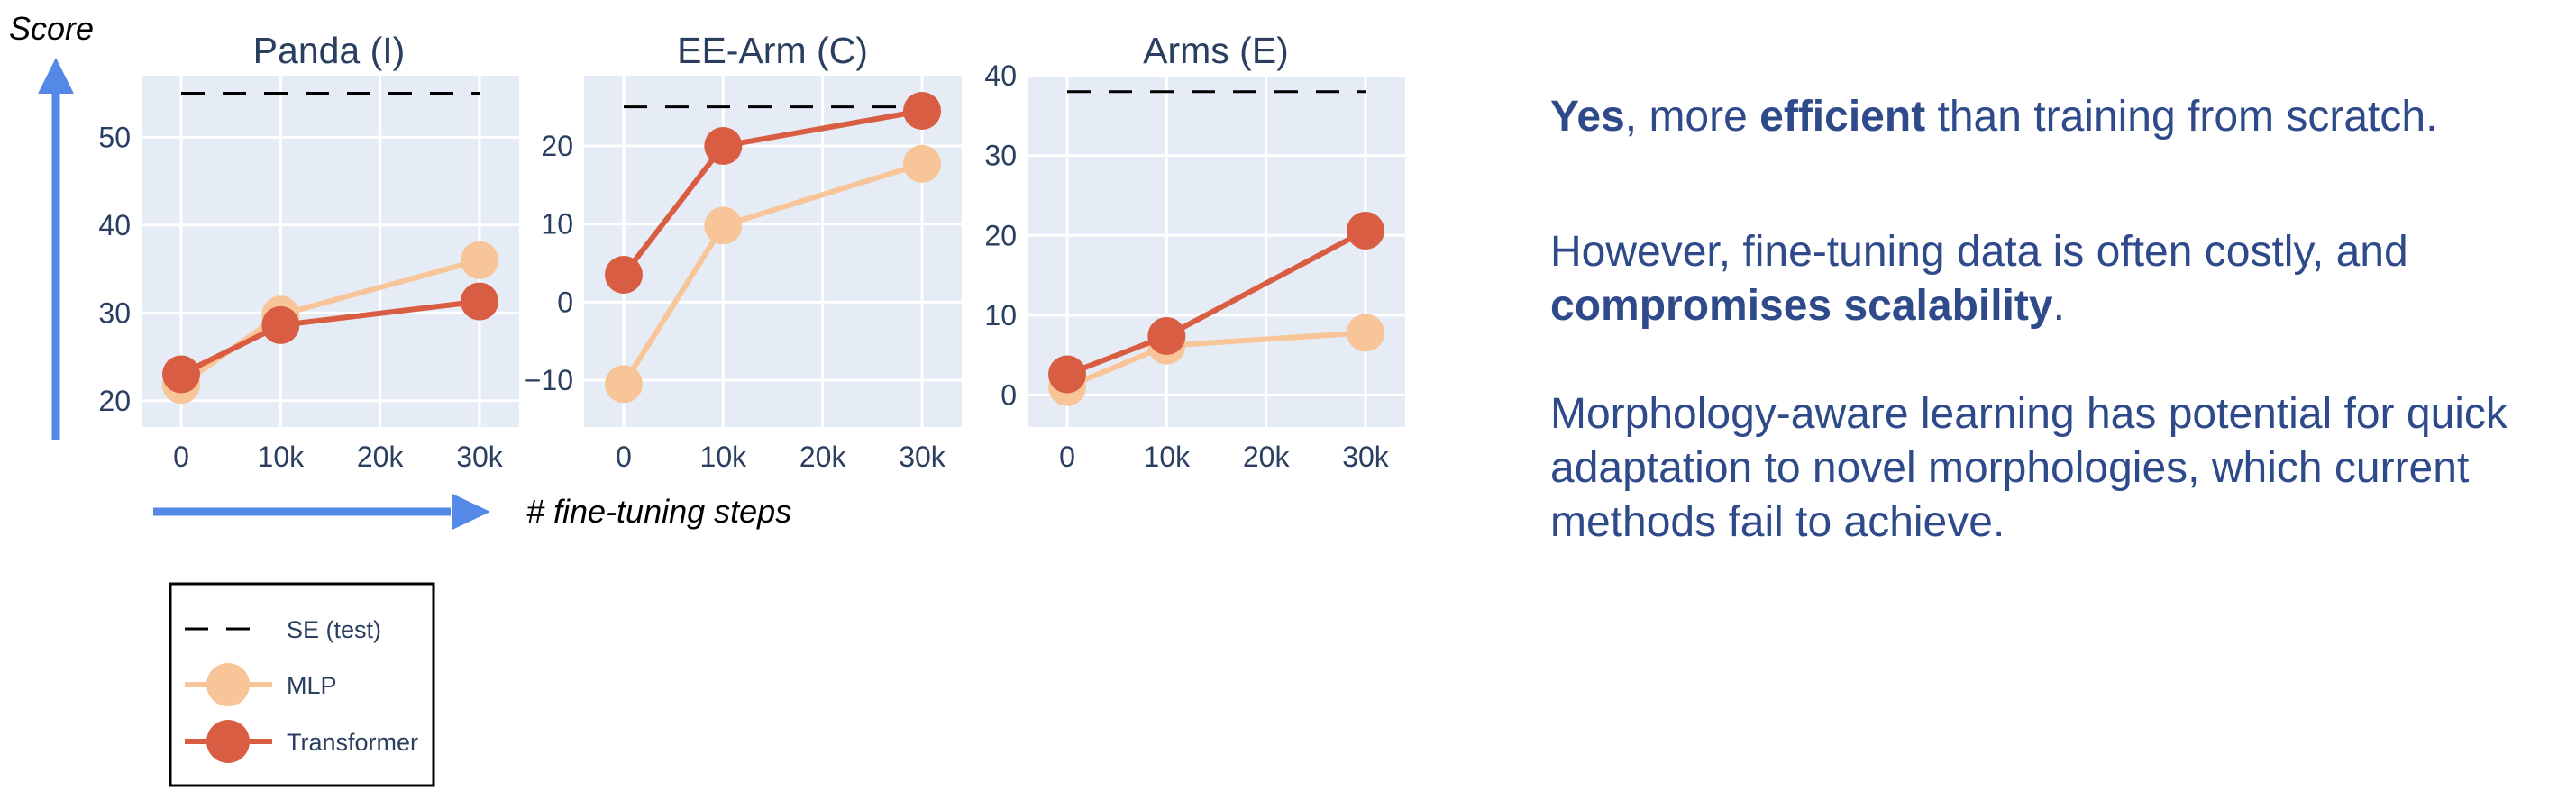 The height and width of the screenshot is (800, 2576). I want to click on statement-cost-bold: compromises scalability, so click(1801, 306).